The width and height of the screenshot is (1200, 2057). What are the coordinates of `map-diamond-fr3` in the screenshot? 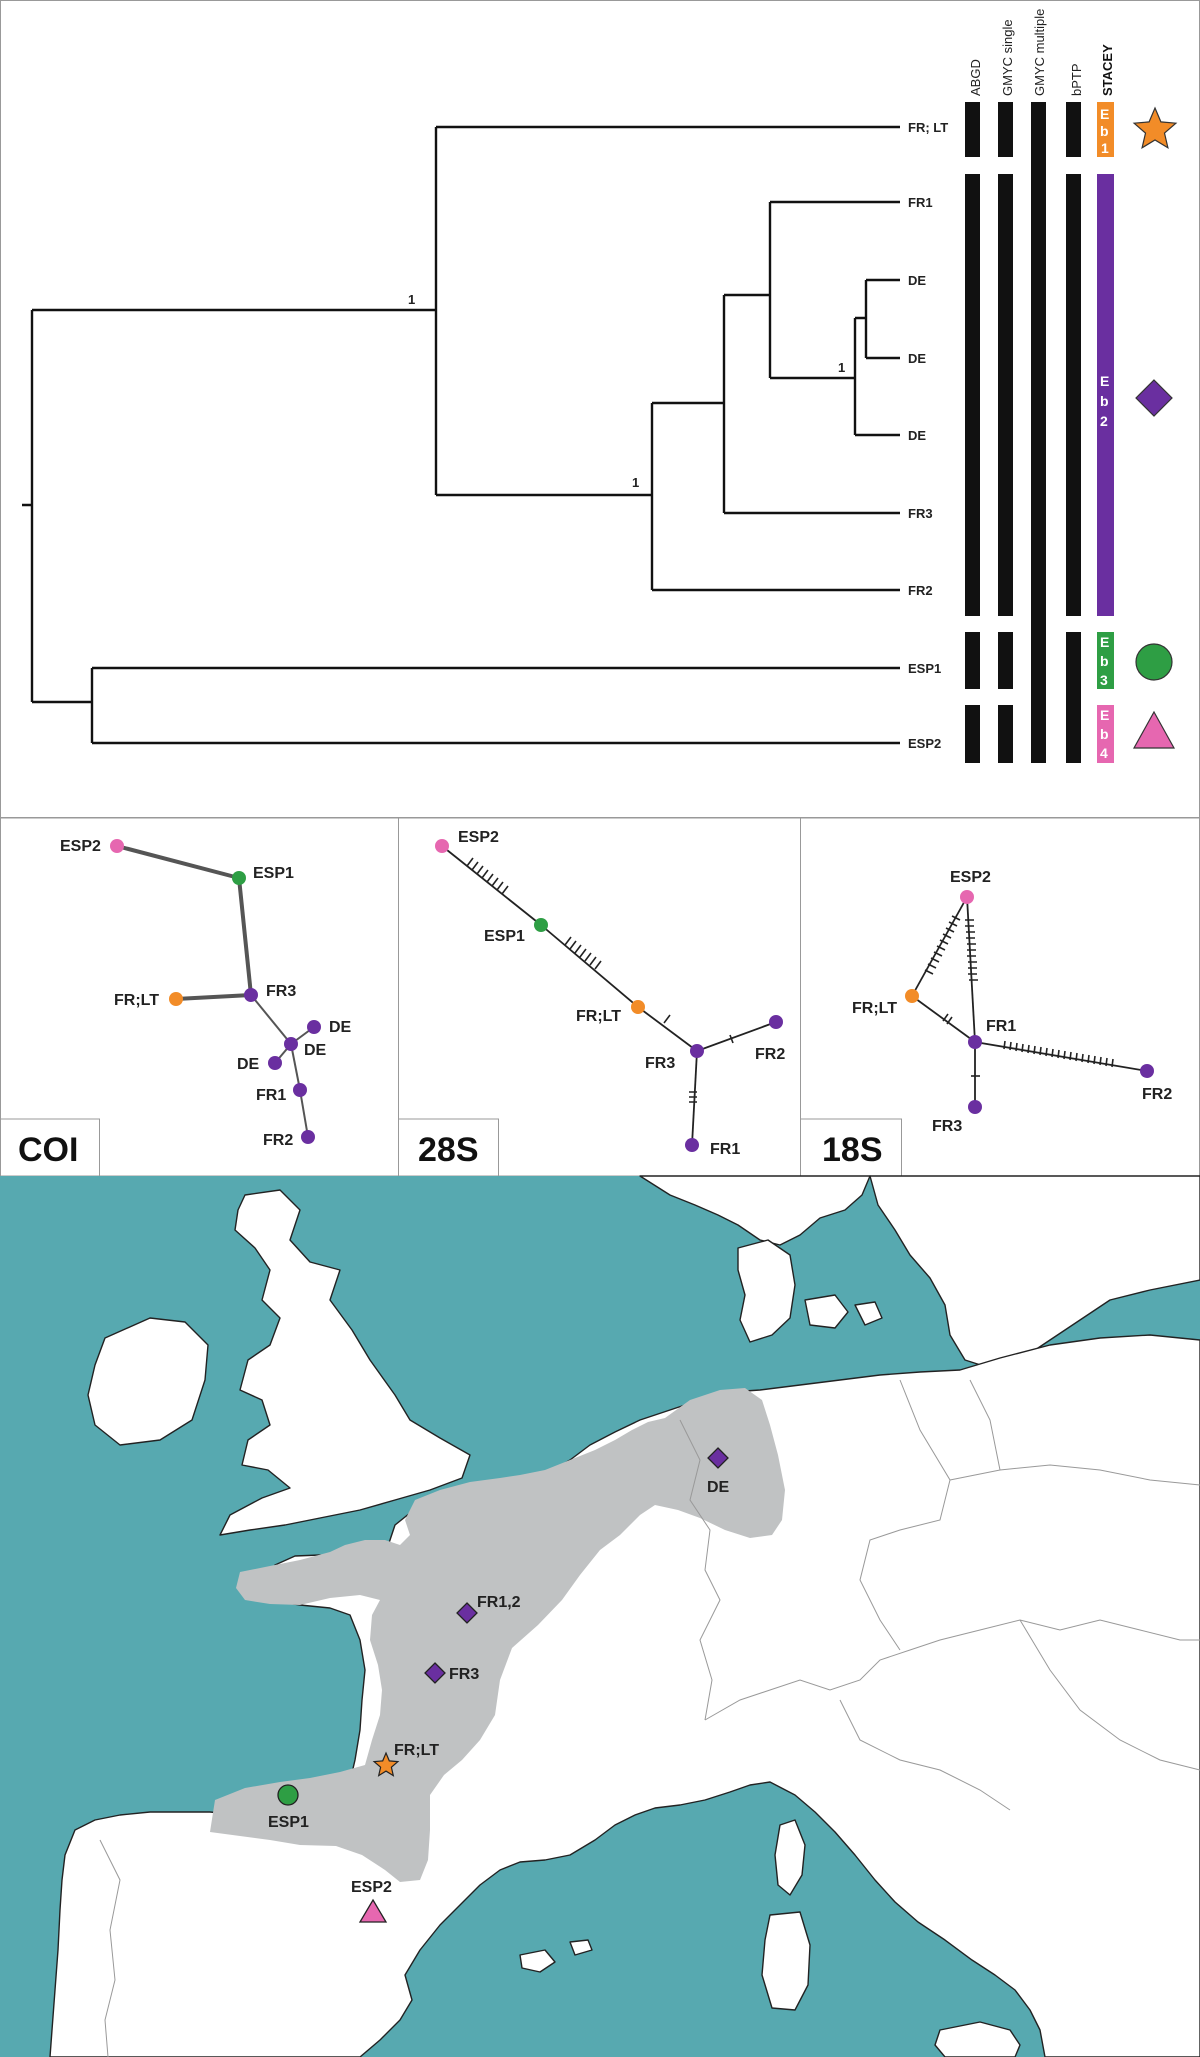 It's located at (435, 1673).